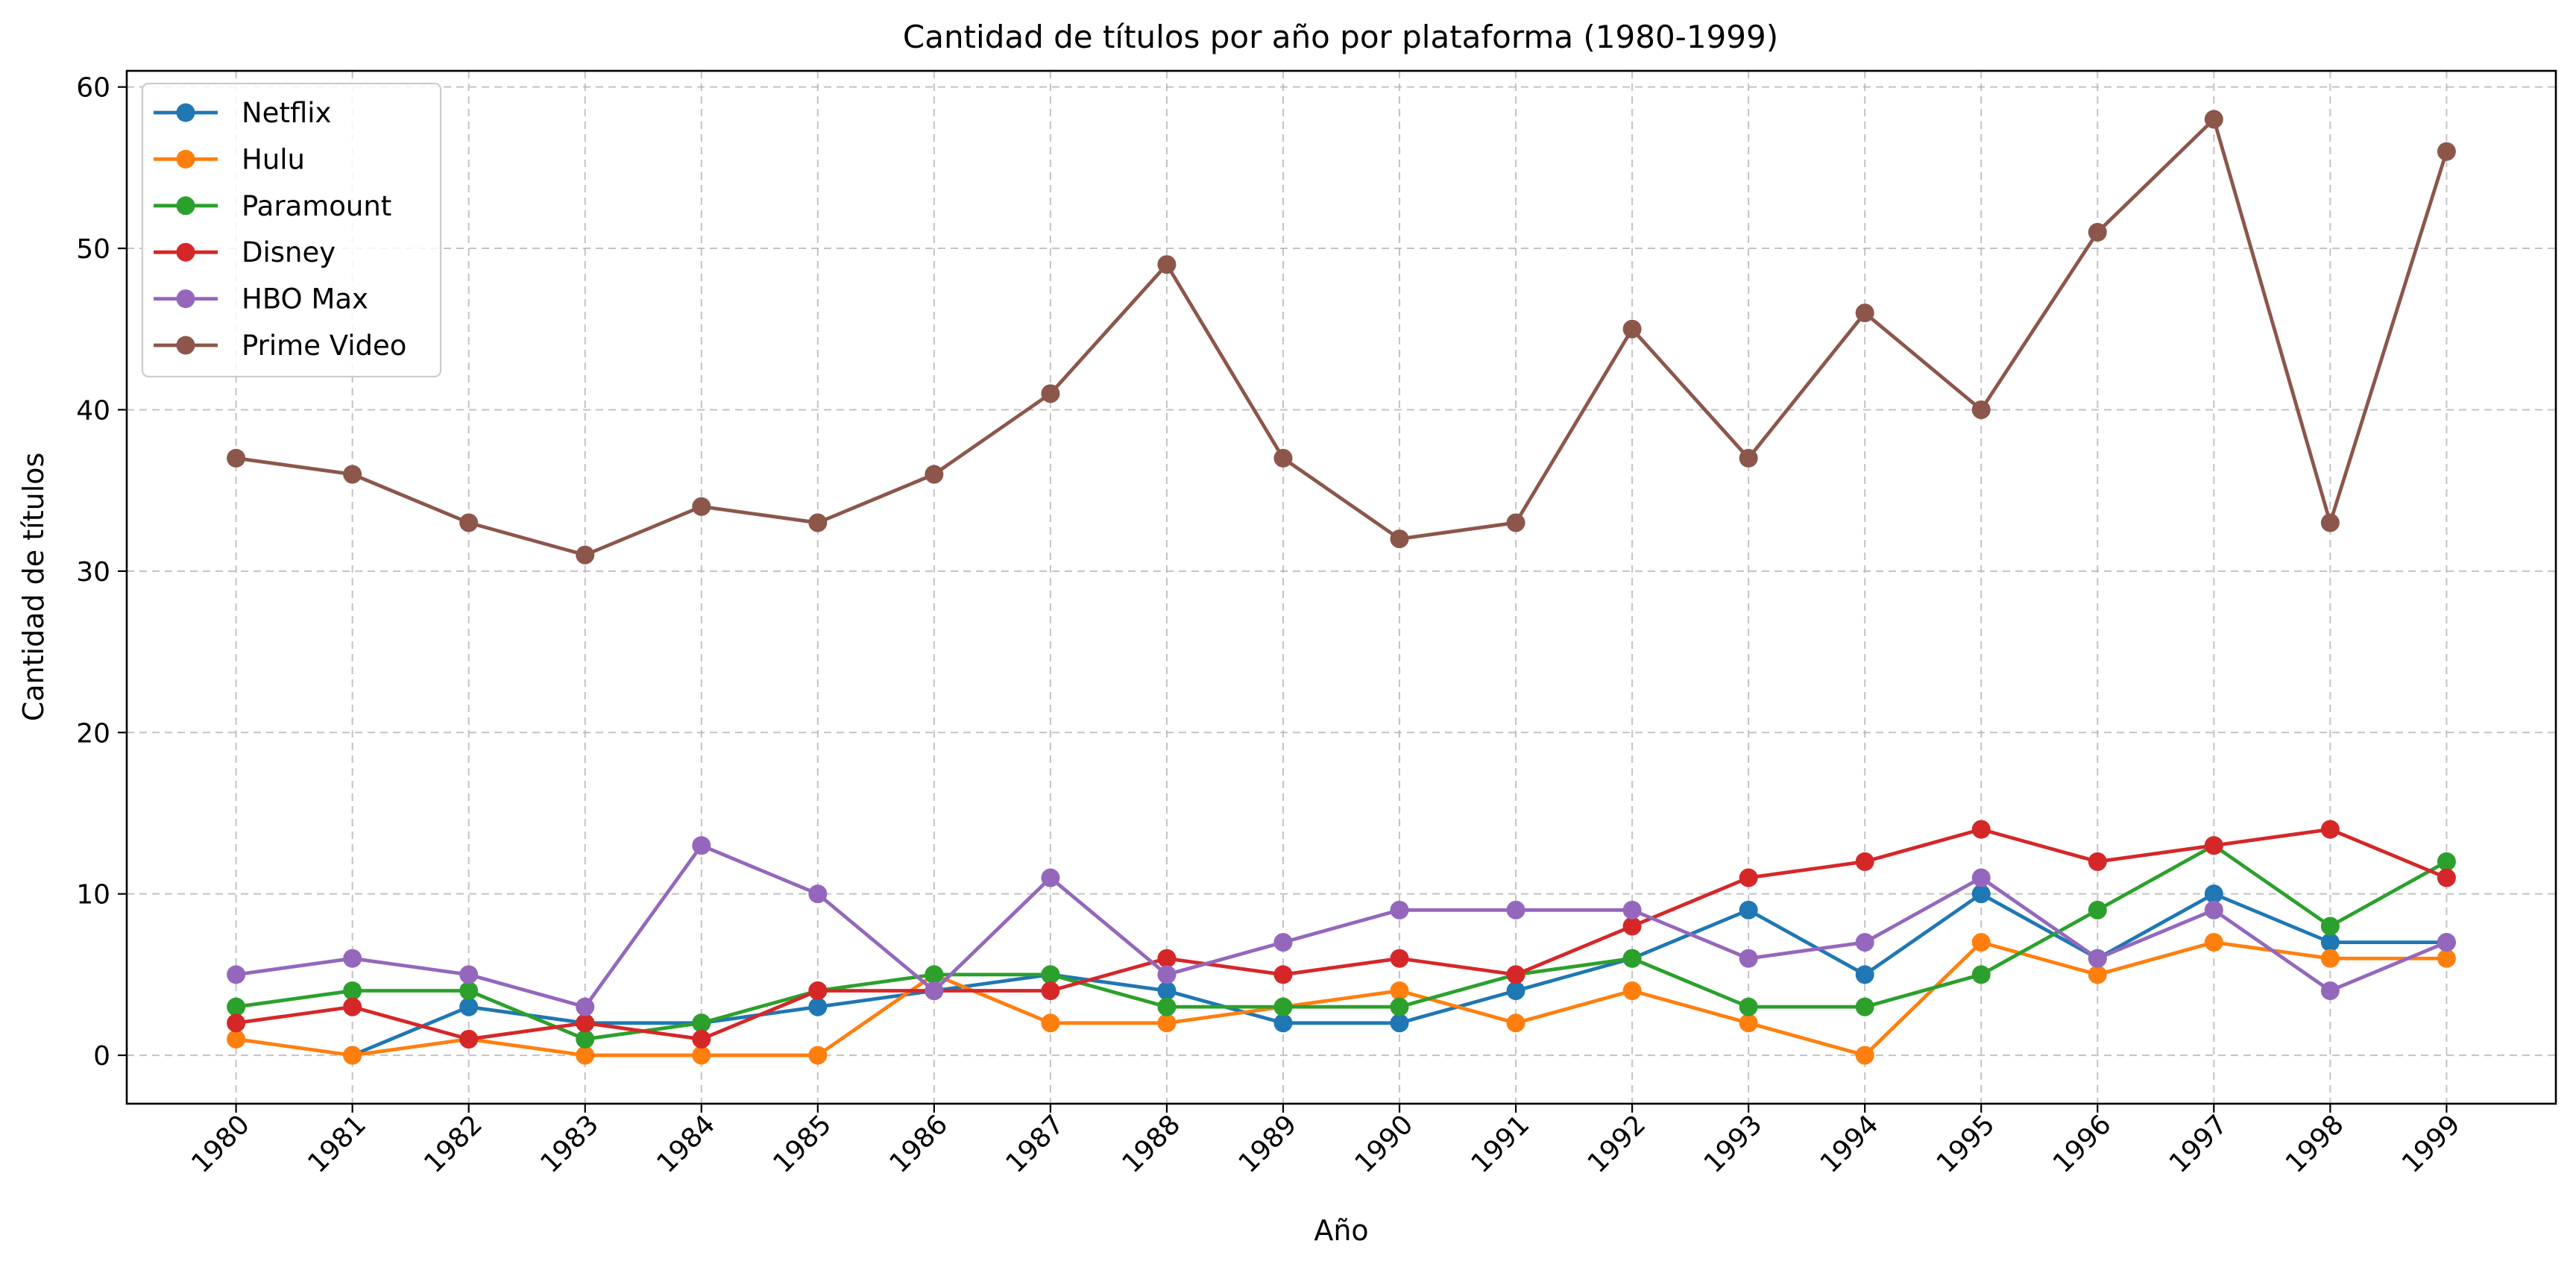 This screenshot has height=1270, width=2576. I want to click on series-paramount, so click(1341, 942).